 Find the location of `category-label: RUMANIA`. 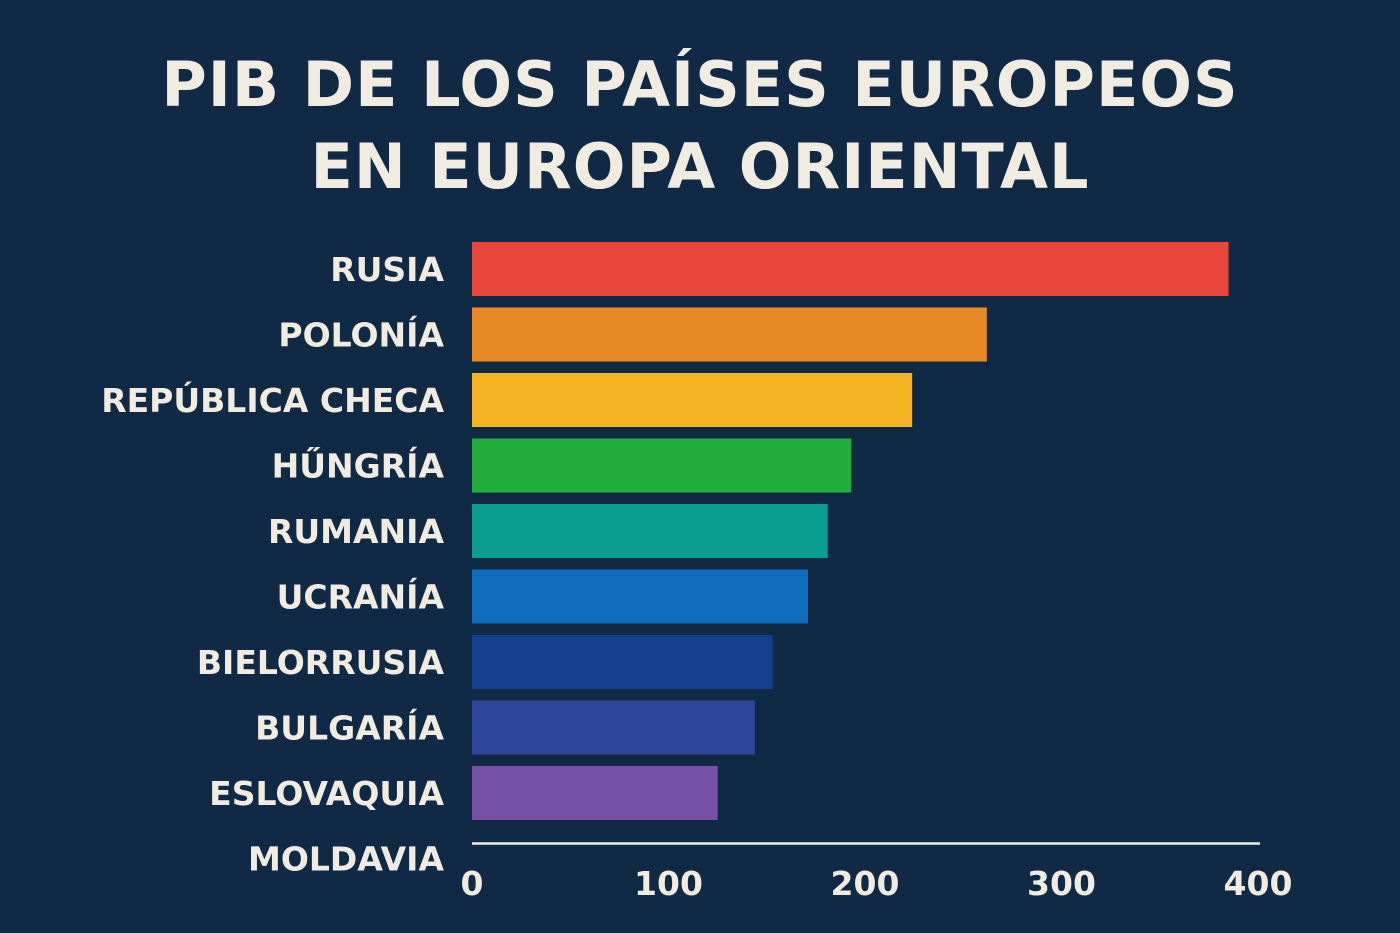

category-label: RUMANIA is located at coordinates (356, 531).